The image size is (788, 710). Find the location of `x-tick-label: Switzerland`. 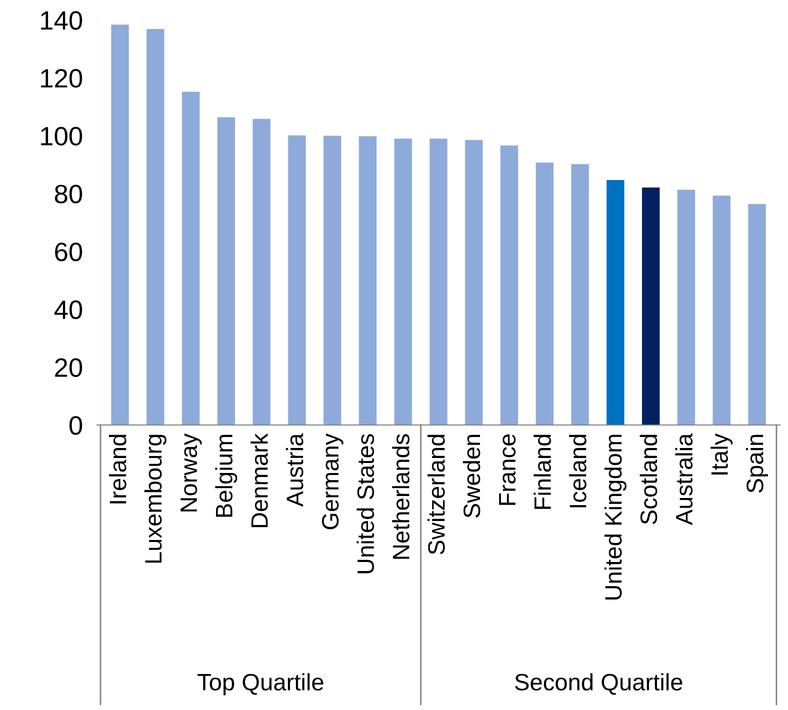

x-tick-label: Switzerland is located at coordinates (436, 494).